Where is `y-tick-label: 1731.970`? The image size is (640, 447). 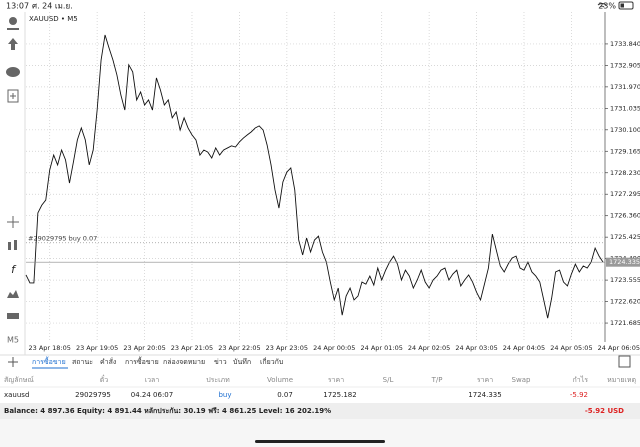 y-tick-label: 1731.970 is located at coordinates (625, 87).